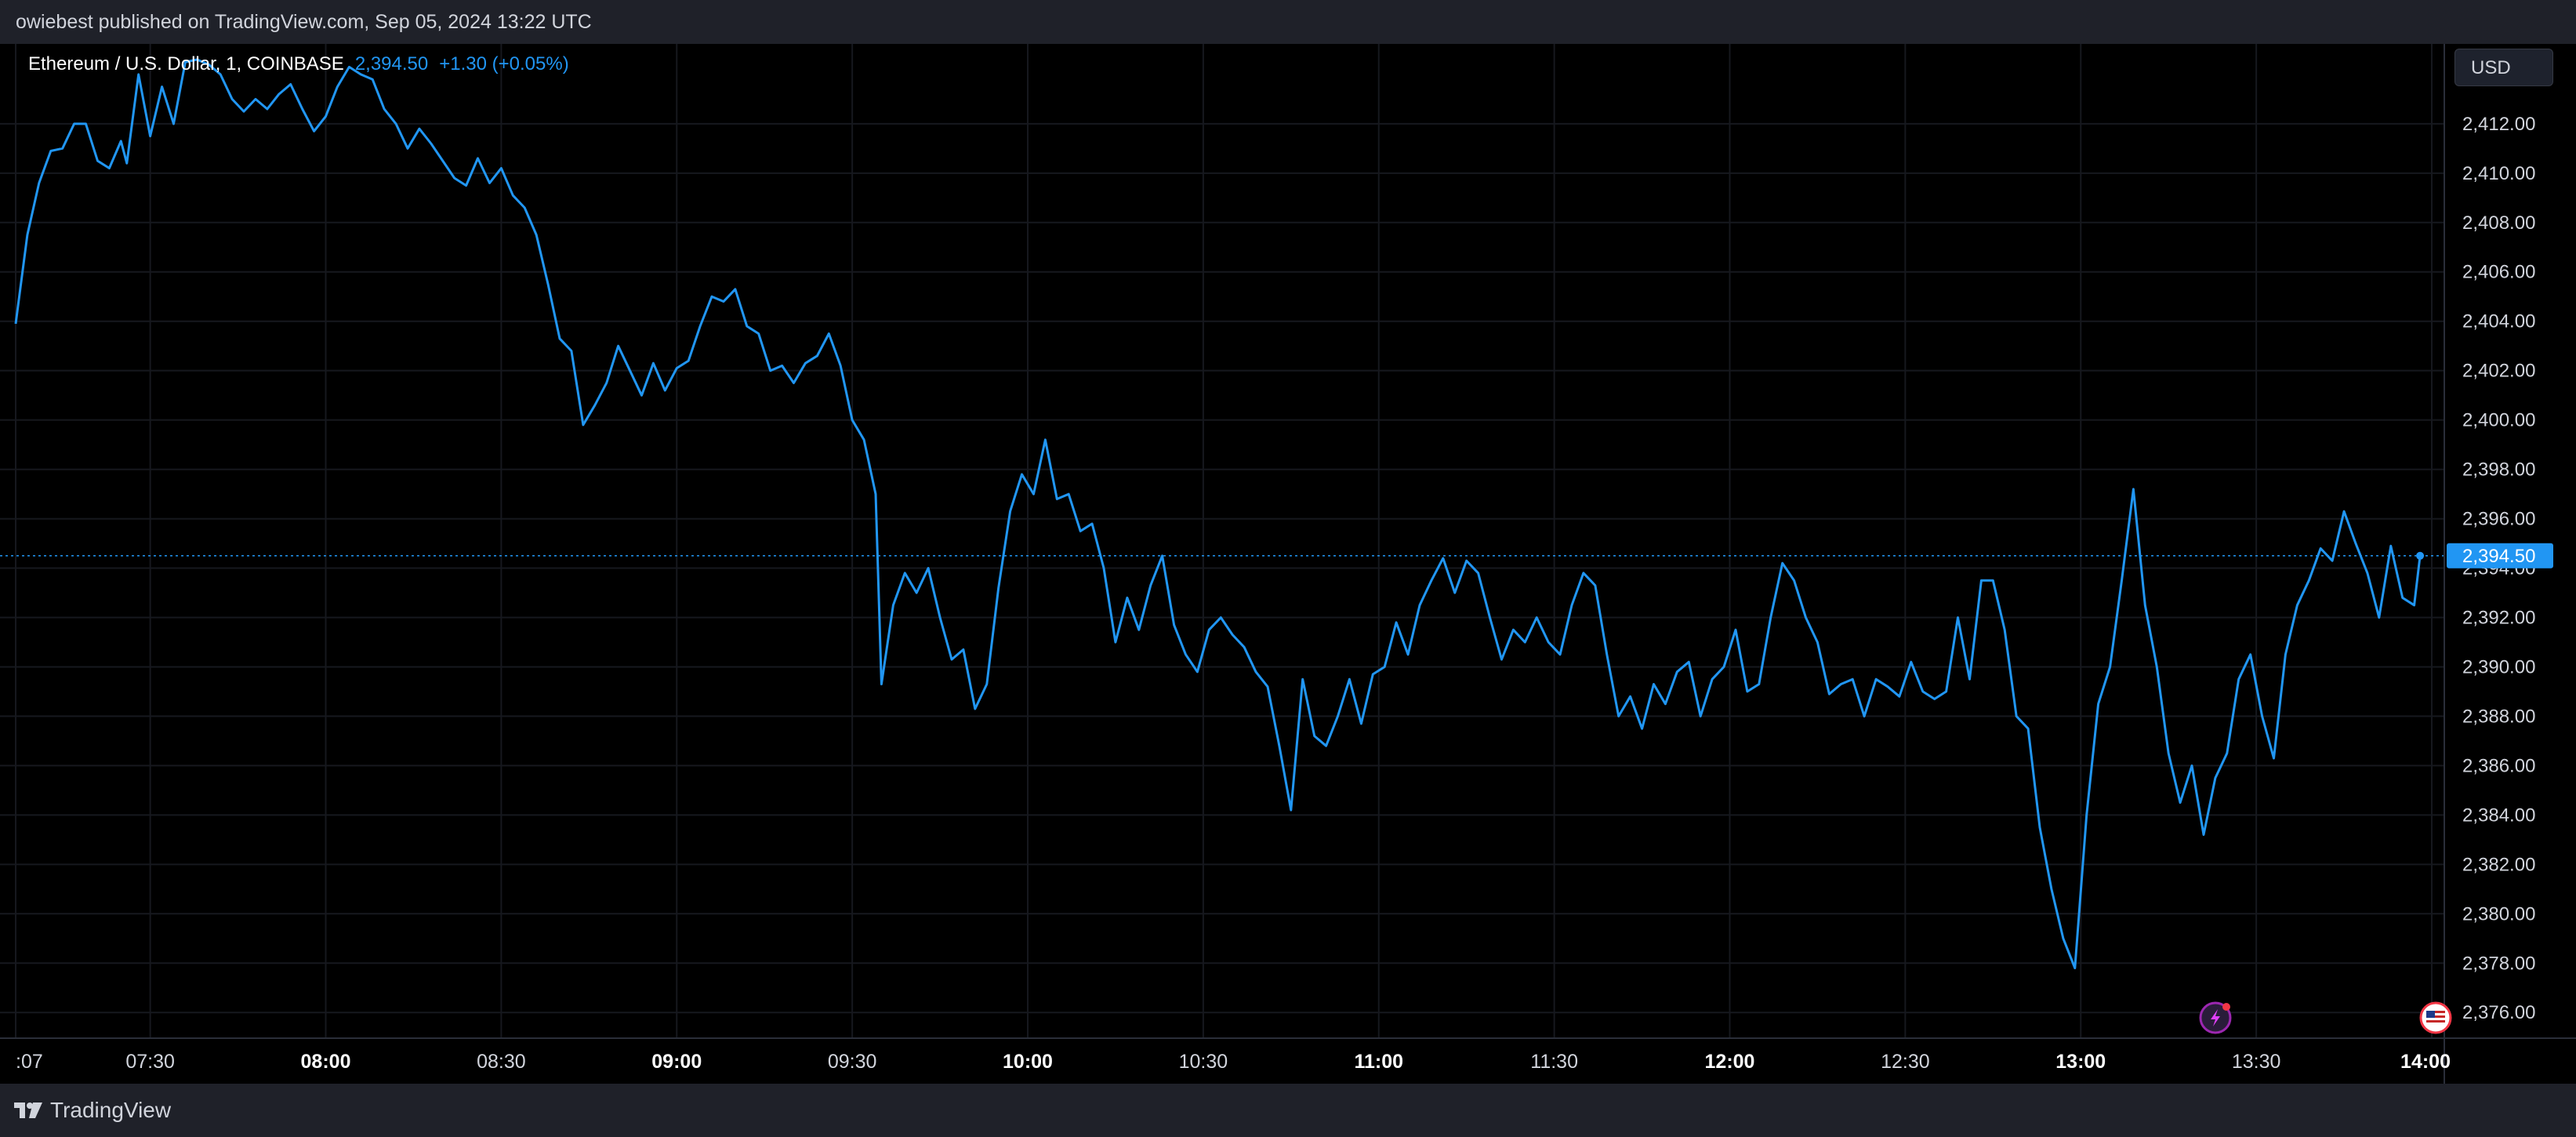  I want to click on brand-name: TradingView, so click(111, 1110).